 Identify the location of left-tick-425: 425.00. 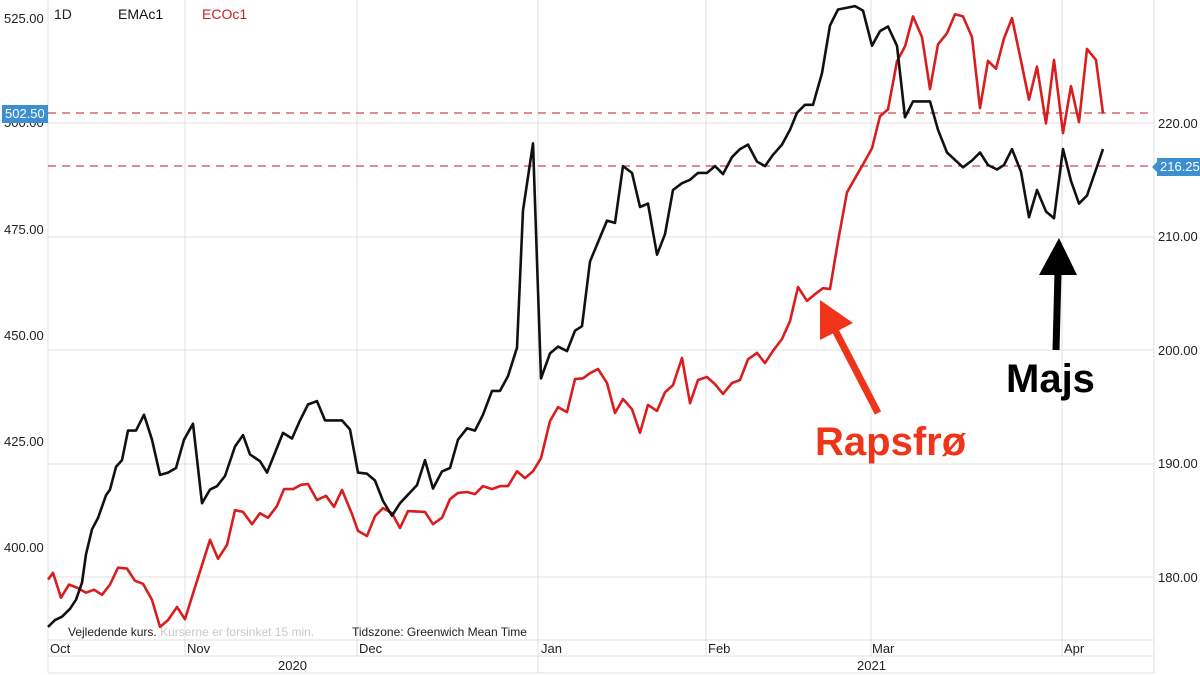
(24, 441).